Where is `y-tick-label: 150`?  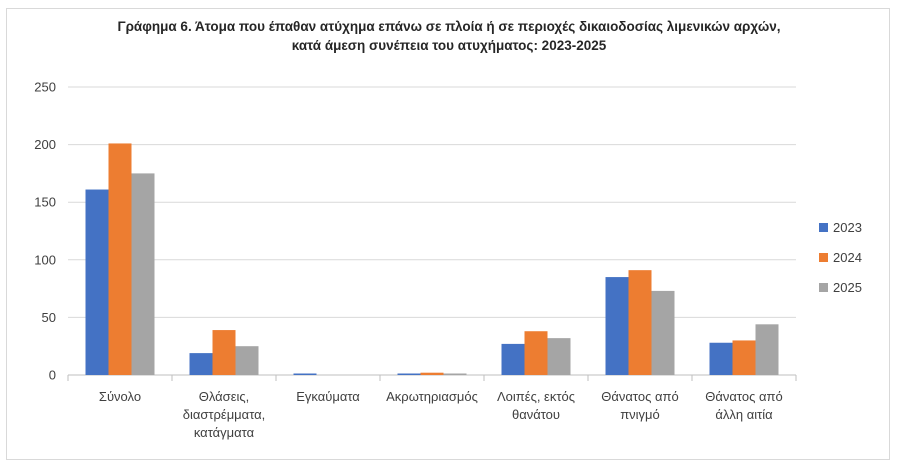
y-tick-label: 150 is located at coordinates (45, 202).